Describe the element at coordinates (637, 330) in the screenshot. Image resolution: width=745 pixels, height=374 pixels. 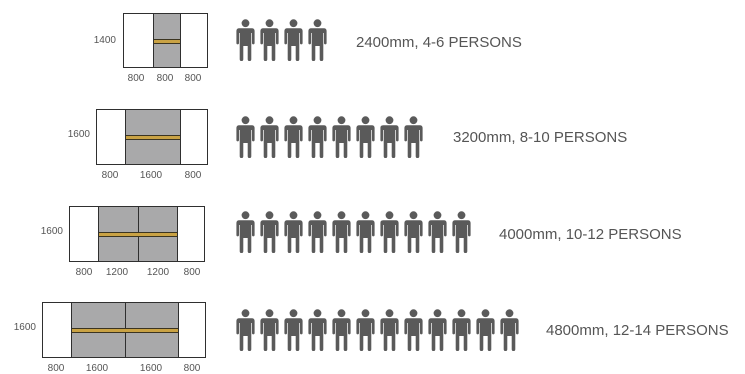
I see `configuration-caption: 4800mm, 12-14 PERSONS` at that location.